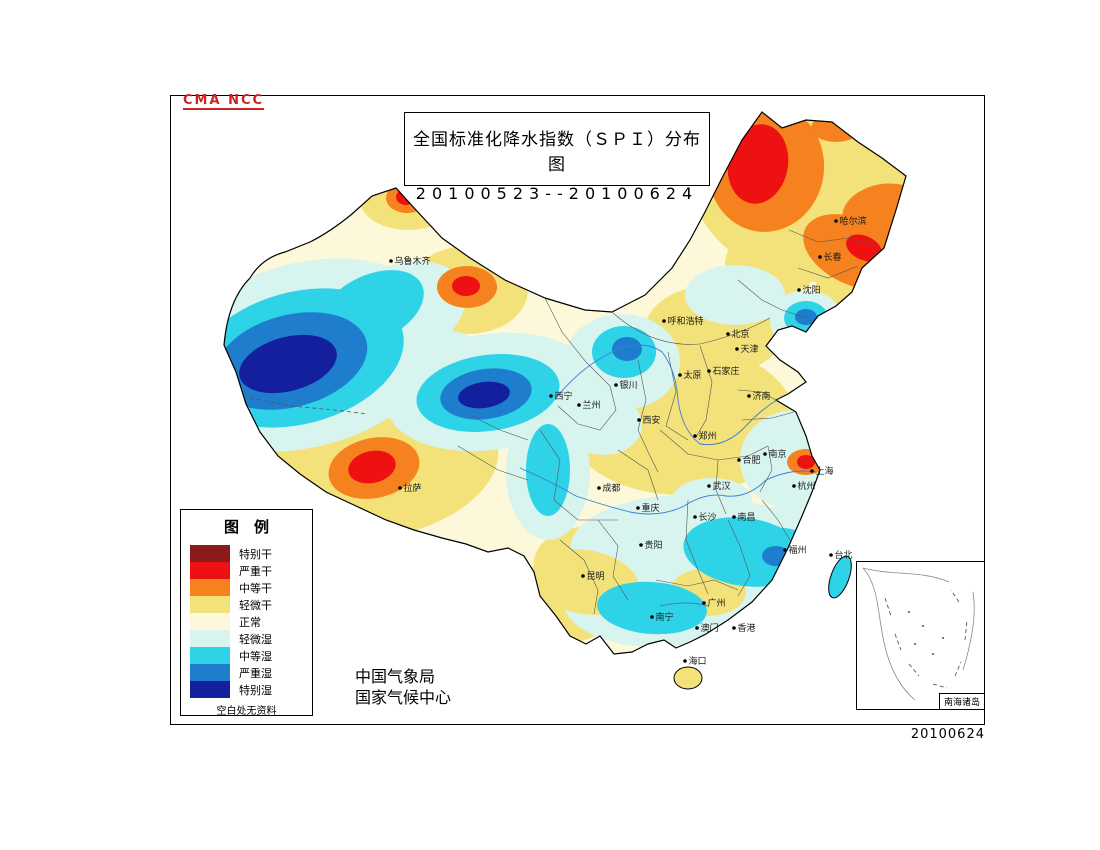  What do you see at coordinates (596, 576) in the screenshot?
I see `city-label: 昆明` at bounding box center [596, 576].